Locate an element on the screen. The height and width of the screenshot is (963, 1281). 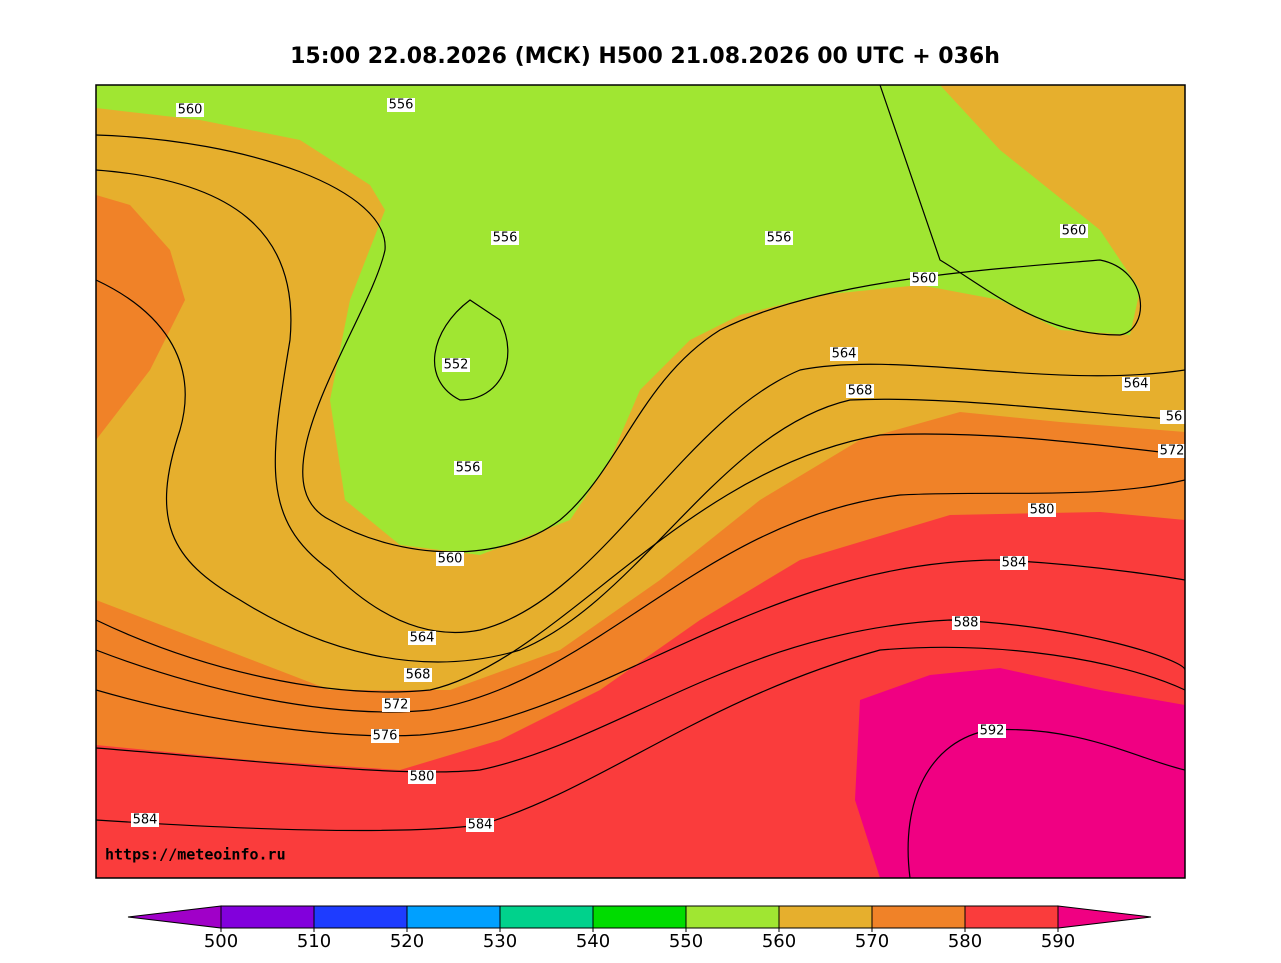
colorbar-tick-label: 520 is located at coordinates (407, 941).